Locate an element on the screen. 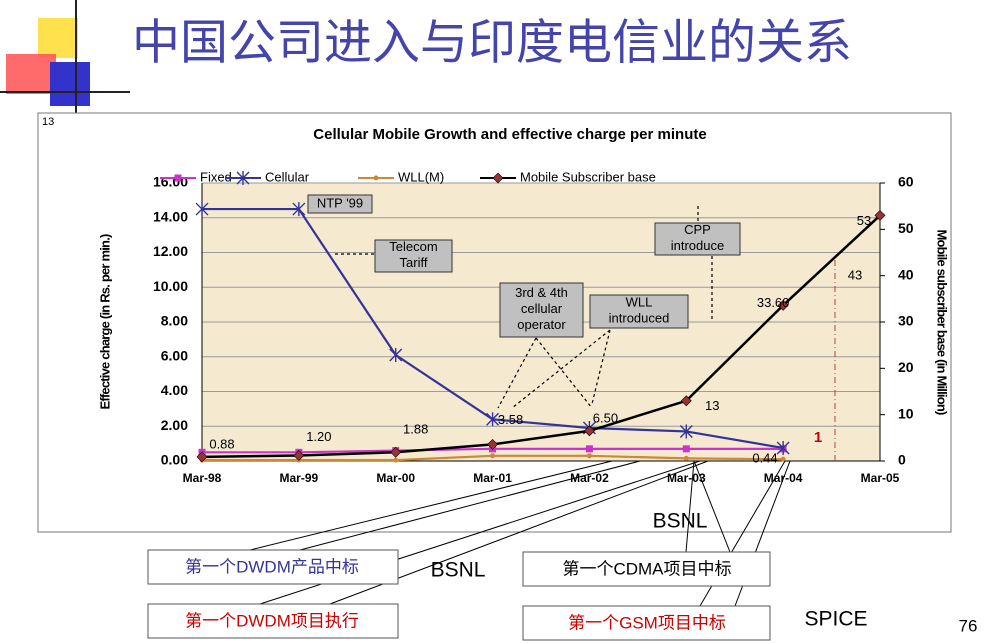 The height and width of the screenshot is (643, 991). legend-label: Cellular is located at coordinates (287, 176).